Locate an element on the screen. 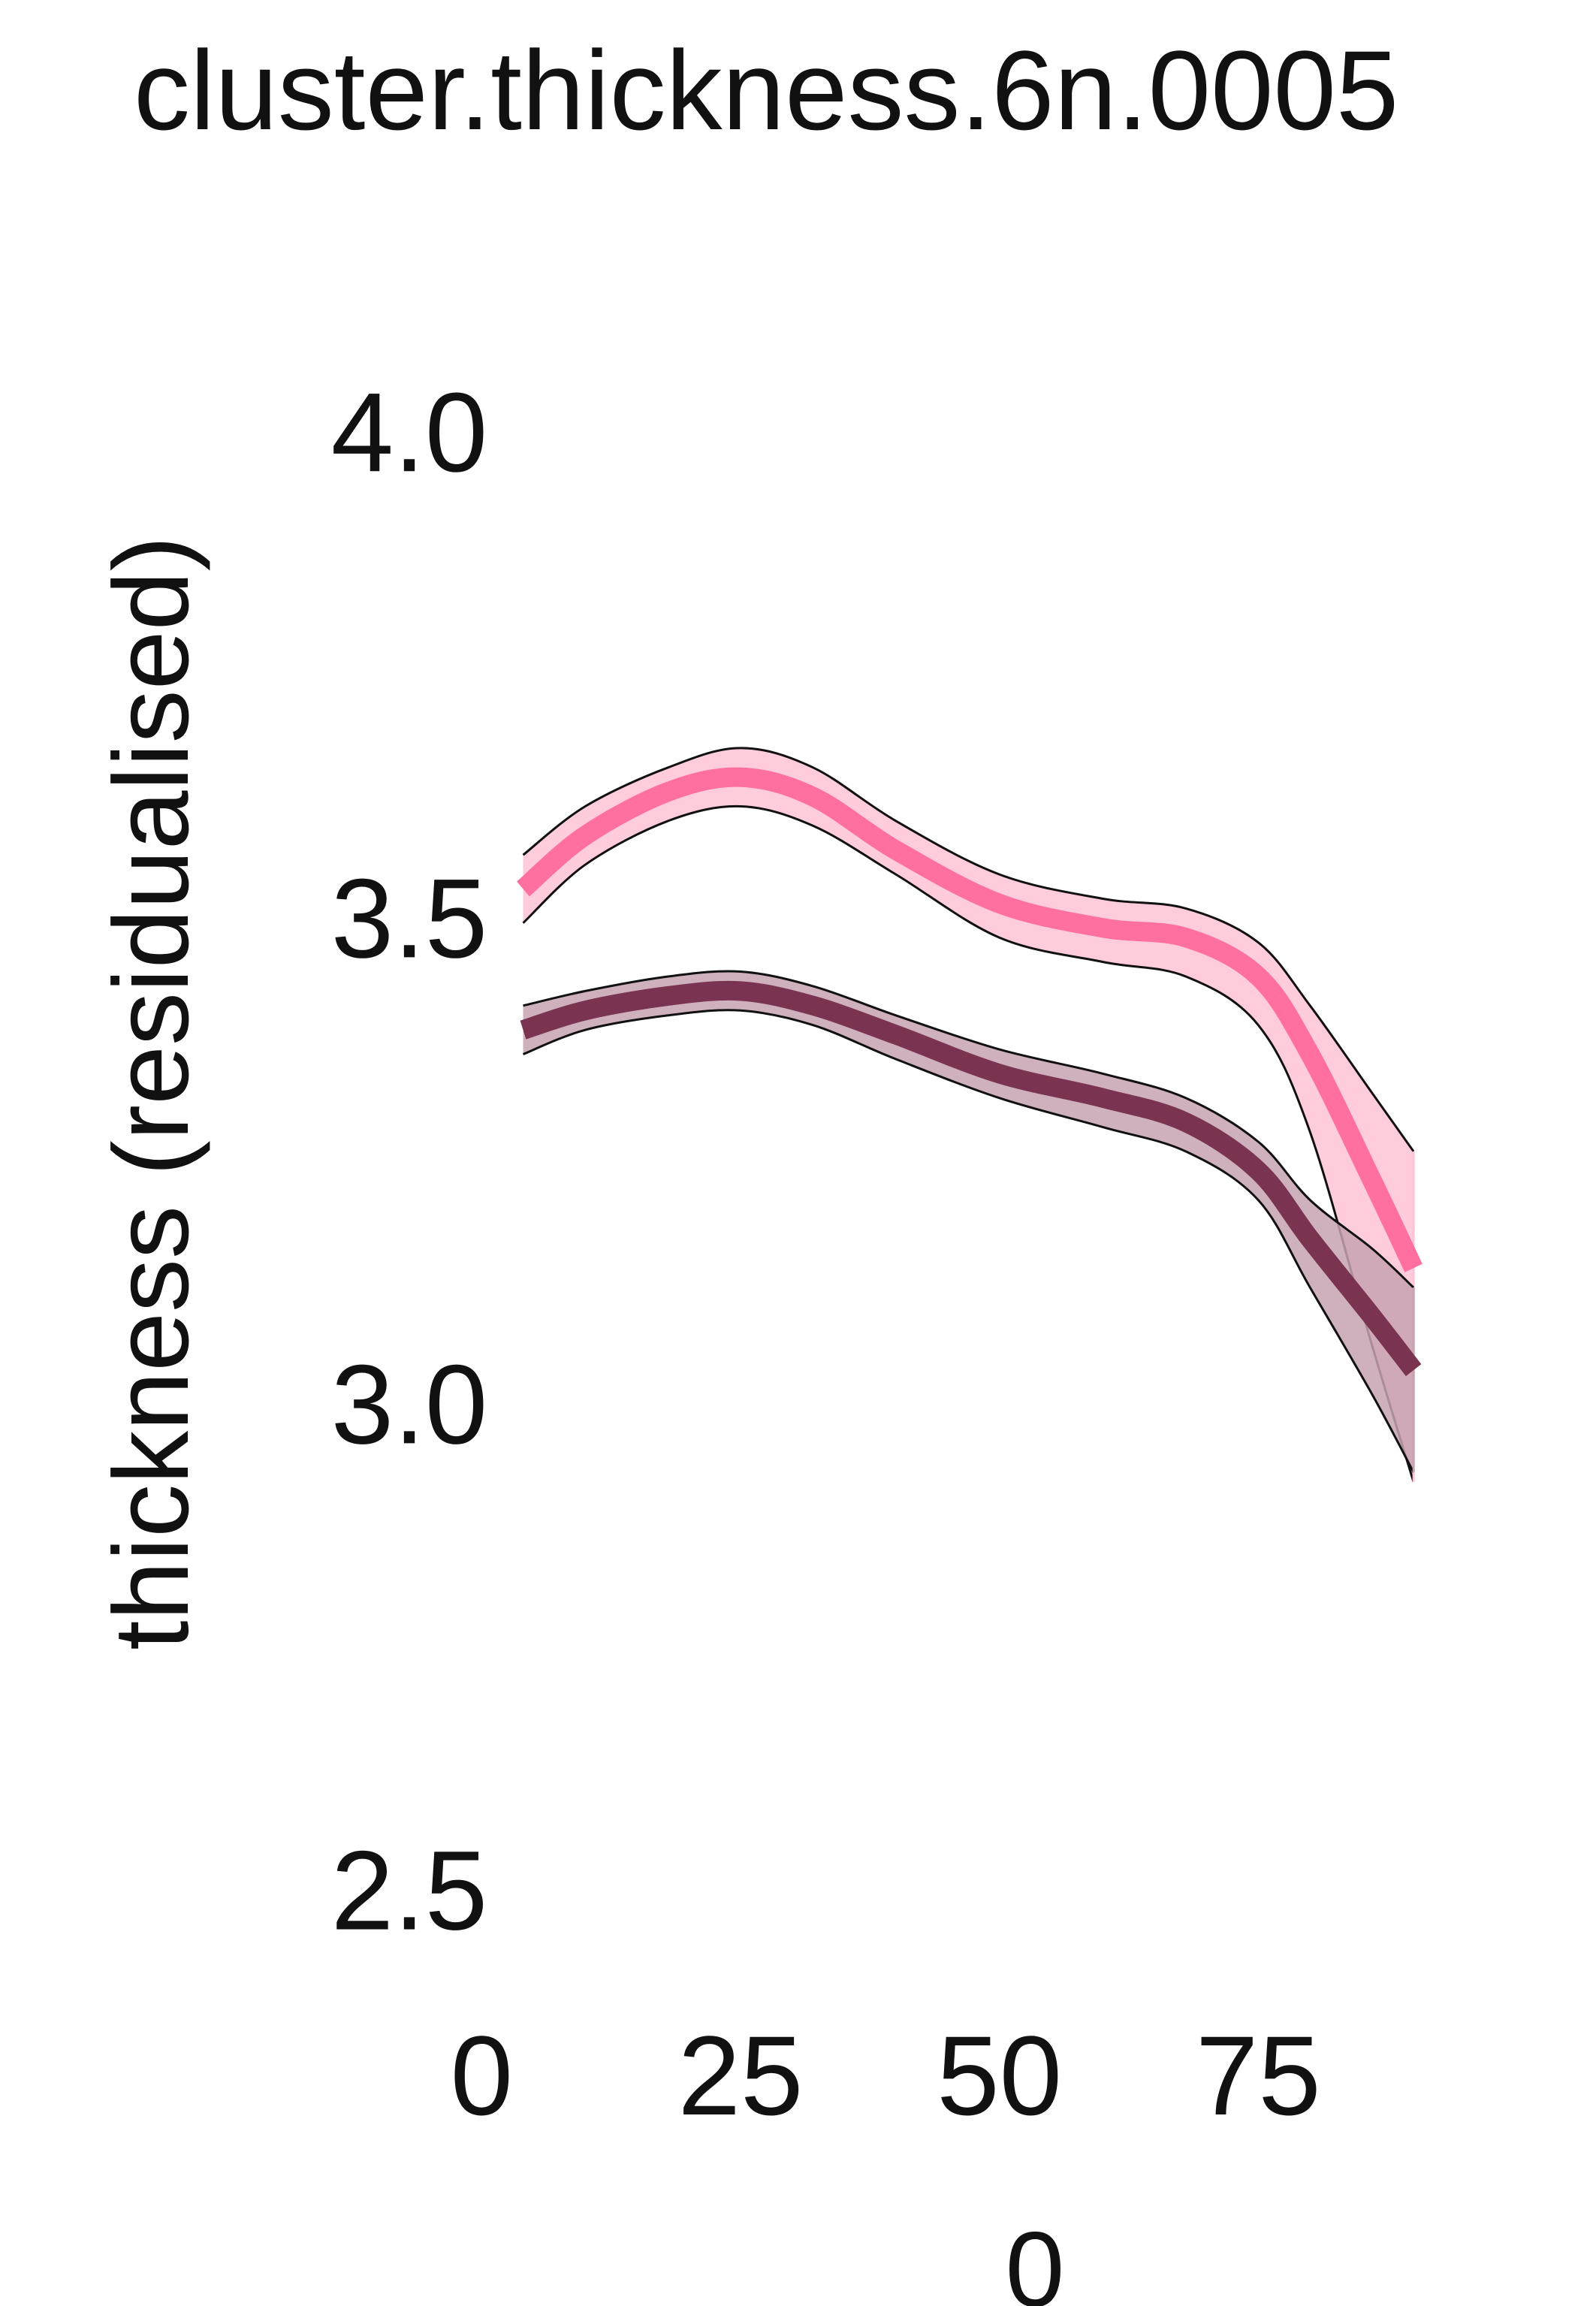 Image resolution: width=1596 pixels, height=2306 pixels. y-tick-label-2: 3.5 is located at coordinates (409, 918).